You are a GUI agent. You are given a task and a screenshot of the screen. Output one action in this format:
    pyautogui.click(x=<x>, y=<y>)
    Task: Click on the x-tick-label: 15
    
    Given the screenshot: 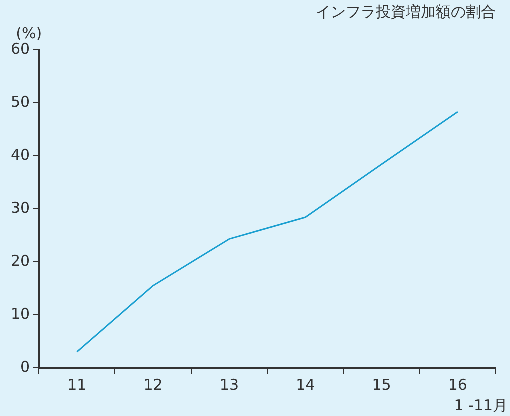 What is the action you would take?
    pyautogui.click(x=382, y=385)
    